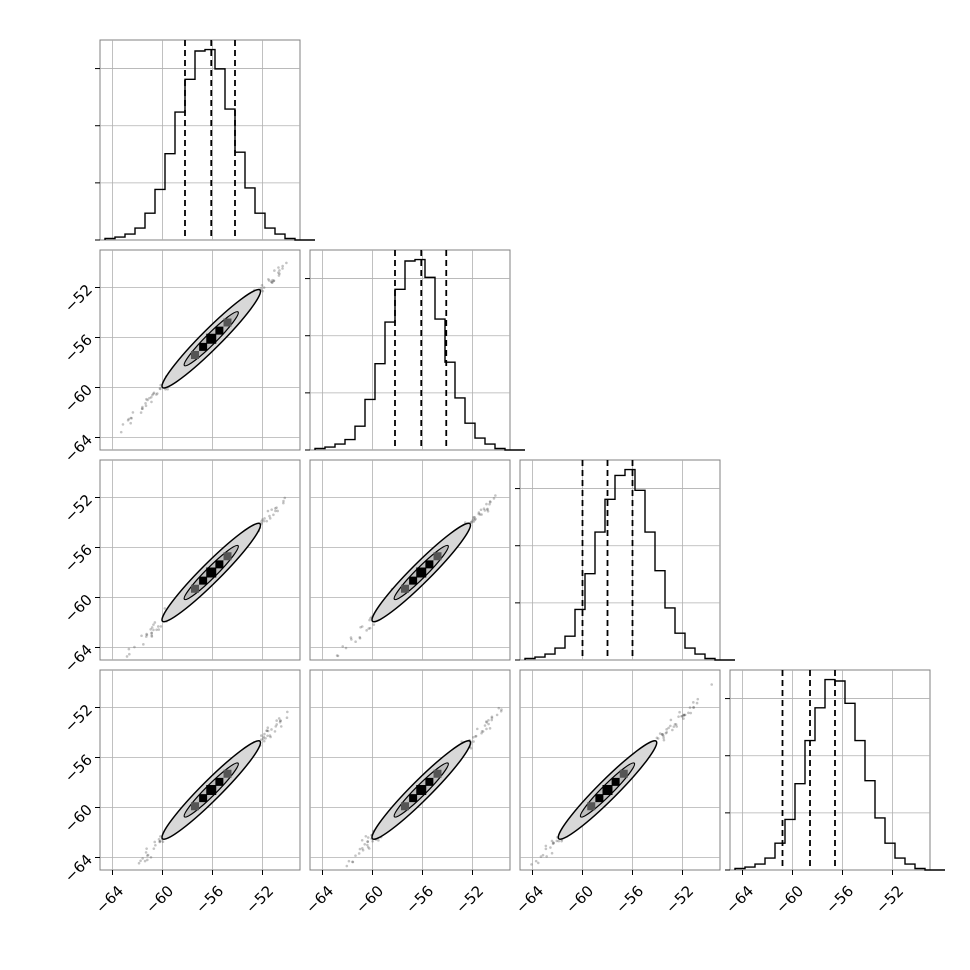  What do you see at coordinates (889, 899) in the screenshot?
I see `x-tick-label: −52` at bounding box center [889, 899].